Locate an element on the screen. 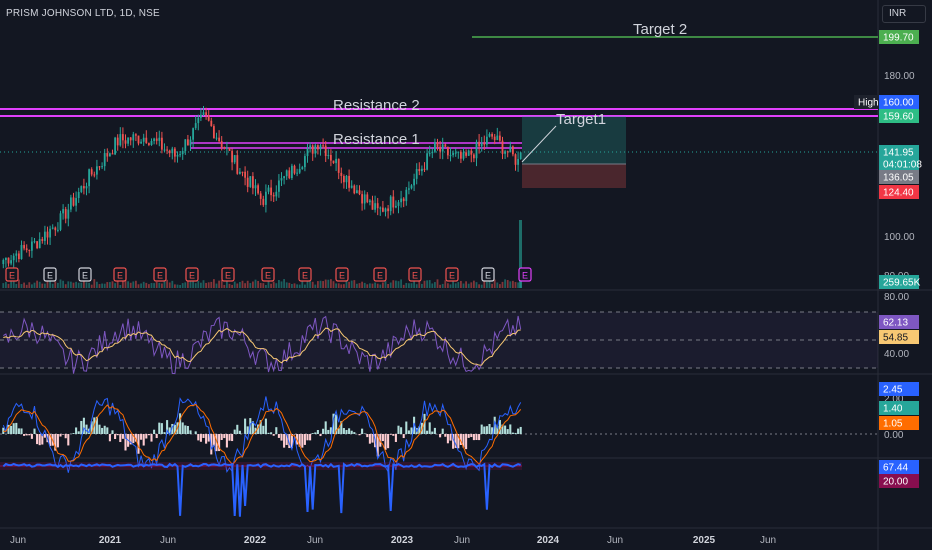 This screenshot has height=550, width=932. rsi-ma-line is located at coordinates (262, 346).